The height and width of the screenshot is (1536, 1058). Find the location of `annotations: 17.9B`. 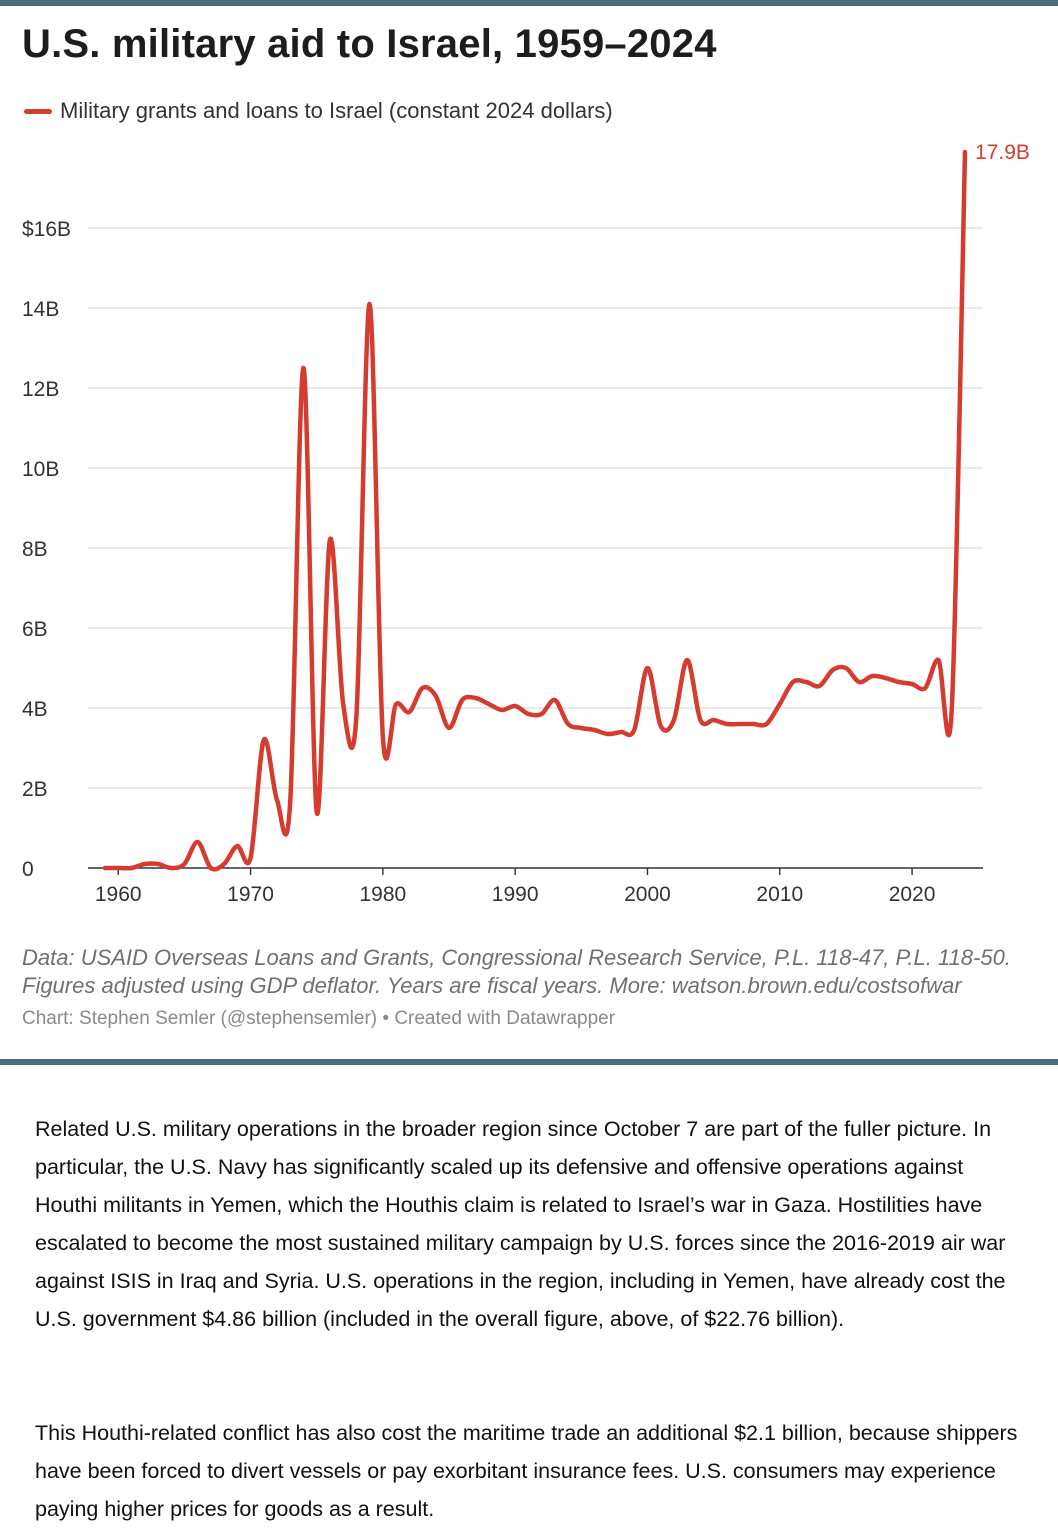

annotations: 17.9B is located at coordinates (1002, 152).